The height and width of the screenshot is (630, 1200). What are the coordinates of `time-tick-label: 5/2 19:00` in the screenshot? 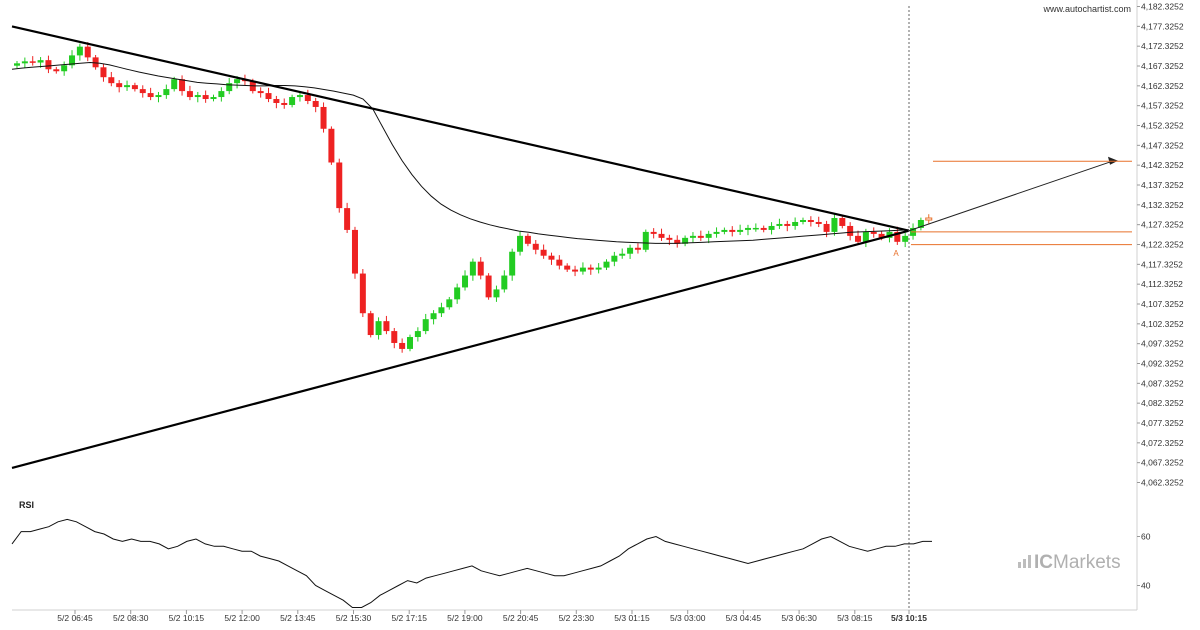 It's located at (465, 618).